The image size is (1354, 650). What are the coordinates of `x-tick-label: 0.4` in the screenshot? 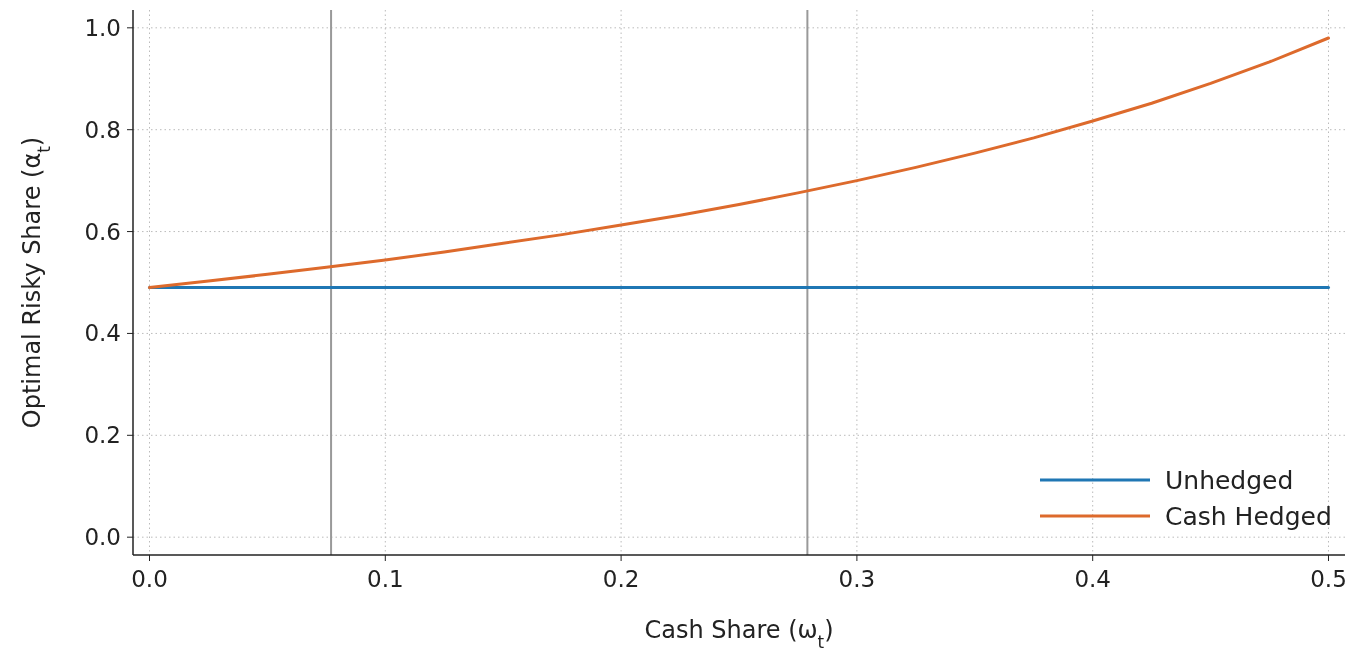 It's located at (1092, 579).